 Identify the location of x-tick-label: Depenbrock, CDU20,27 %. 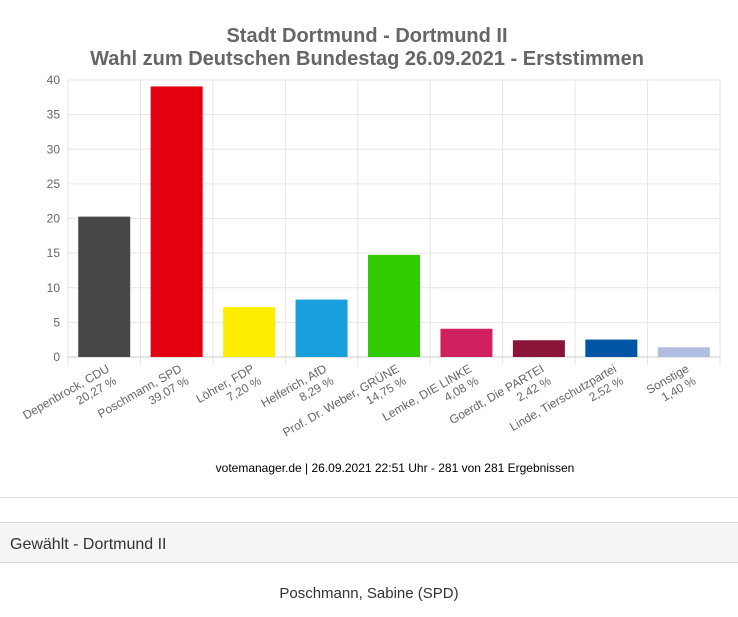
(69, 397).